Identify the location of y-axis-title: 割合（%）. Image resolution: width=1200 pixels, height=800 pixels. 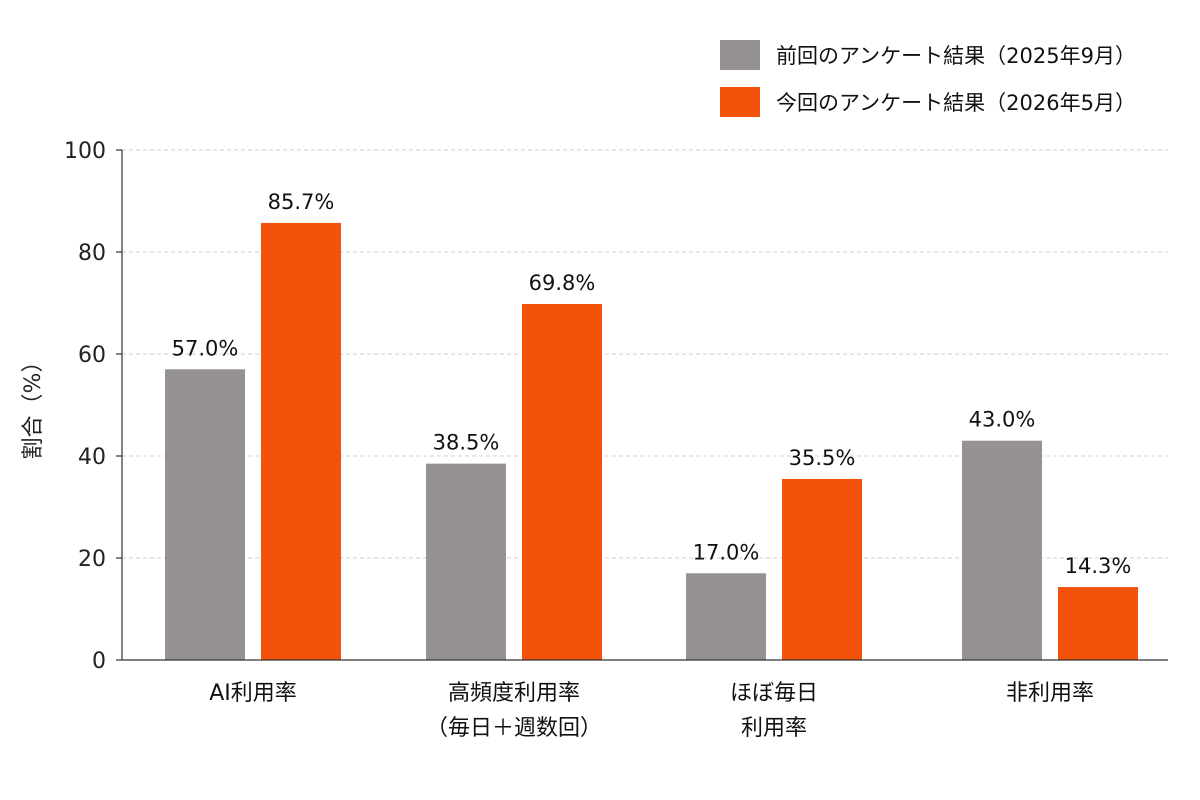
(33, 405).